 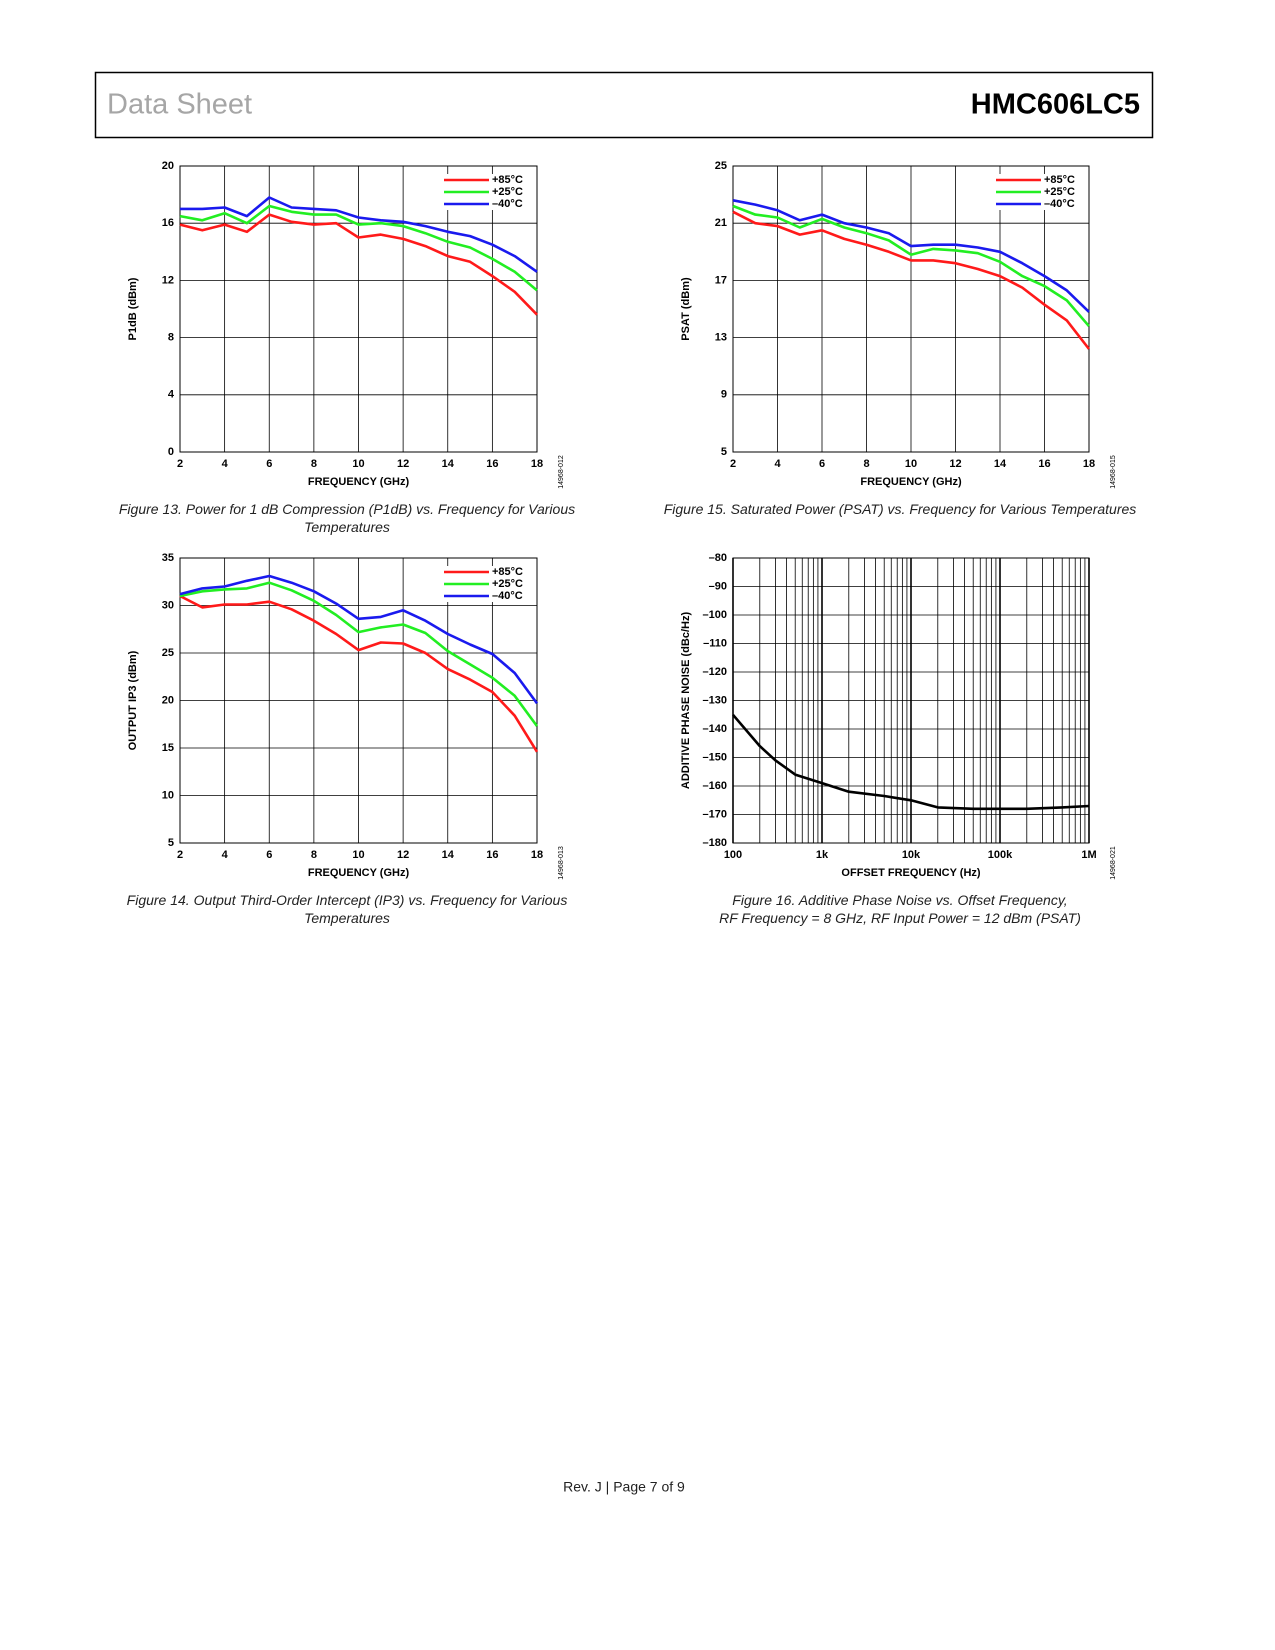 I want to click on y-tick-label: 15, so click(x=168, y=748).